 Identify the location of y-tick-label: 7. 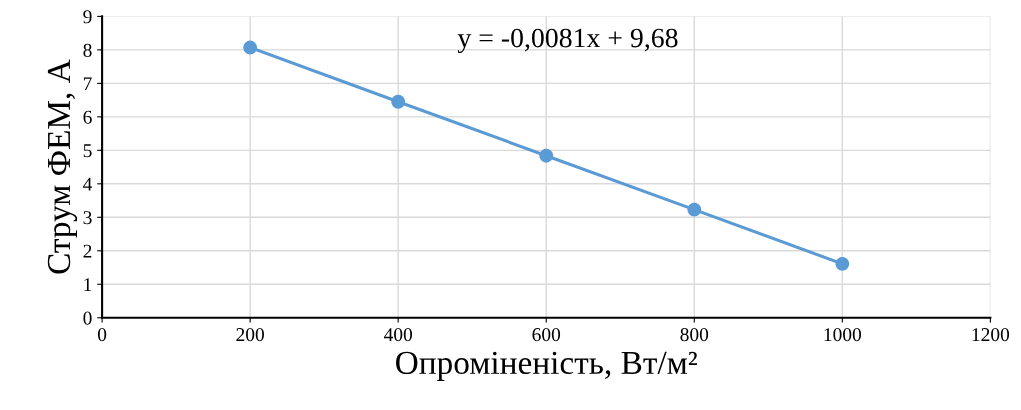
(87, 84).